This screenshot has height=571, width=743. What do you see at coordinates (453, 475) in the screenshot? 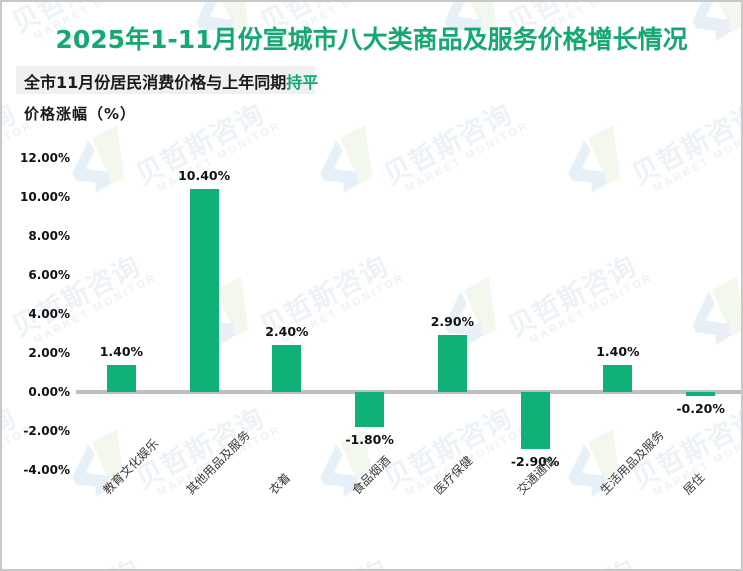
I see `x-axis-tick-label: 医疗保健` at bounding box center [453, 475].